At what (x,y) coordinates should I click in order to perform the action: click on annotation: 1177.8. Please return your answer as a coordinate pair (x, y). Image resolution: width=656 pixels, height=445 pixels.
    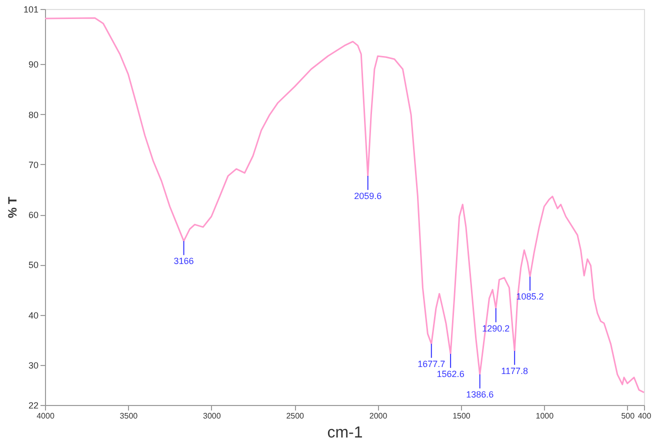
    Looking at the image, I should click on (514, 371).